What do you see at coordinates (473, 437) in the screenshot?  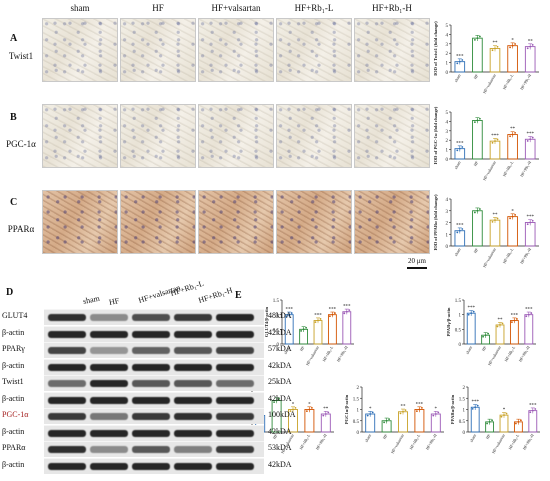 I see `chart-7-category-0: sham` at bounding box center [473, 437].